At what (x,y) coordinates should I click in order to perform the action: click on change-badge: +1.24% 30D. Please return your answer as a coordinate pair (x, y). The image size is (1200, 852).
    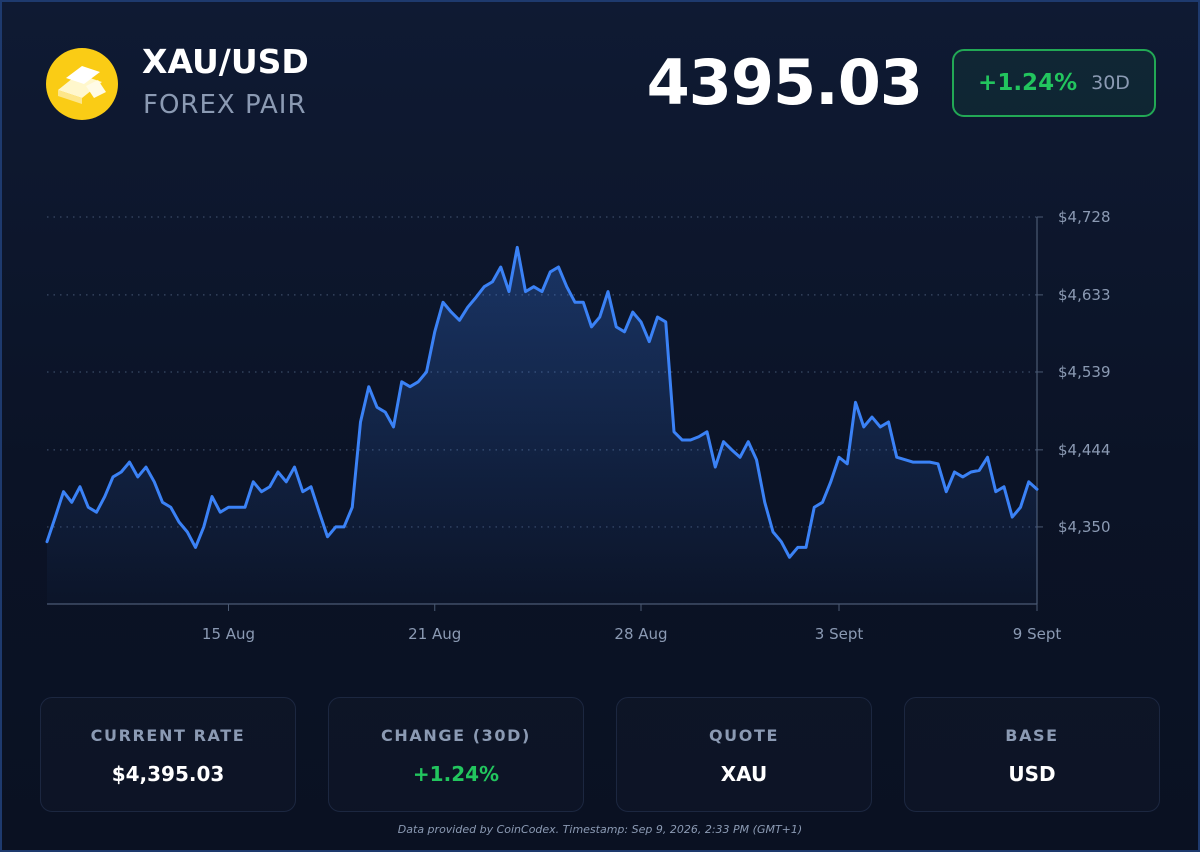
    Looking at the image, I should click on (1054, 83).